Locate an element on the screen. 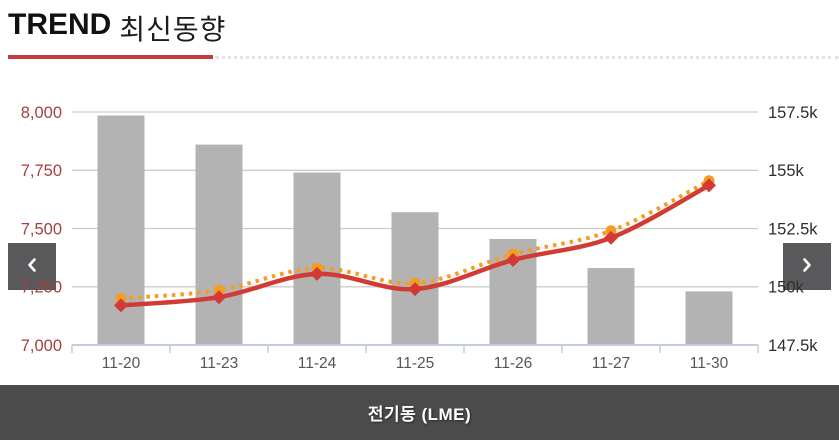 This screenshot has width=839, height=443. right-axis-tick-label: 152.5k is located at coordinates (793, 229).